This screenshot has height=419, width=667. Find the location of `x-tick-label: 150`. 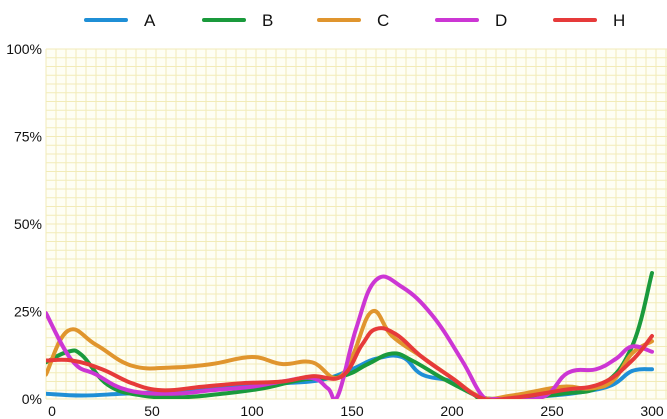

x-tick-label: 150 is located at coordinates (352, 411).